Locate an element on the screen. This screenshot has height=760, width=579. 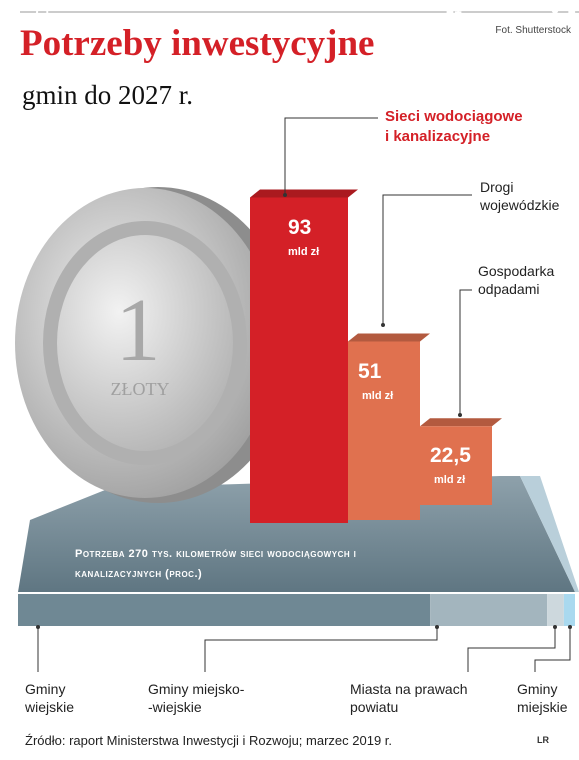
signature: LR is located at coordinates (543, 740).